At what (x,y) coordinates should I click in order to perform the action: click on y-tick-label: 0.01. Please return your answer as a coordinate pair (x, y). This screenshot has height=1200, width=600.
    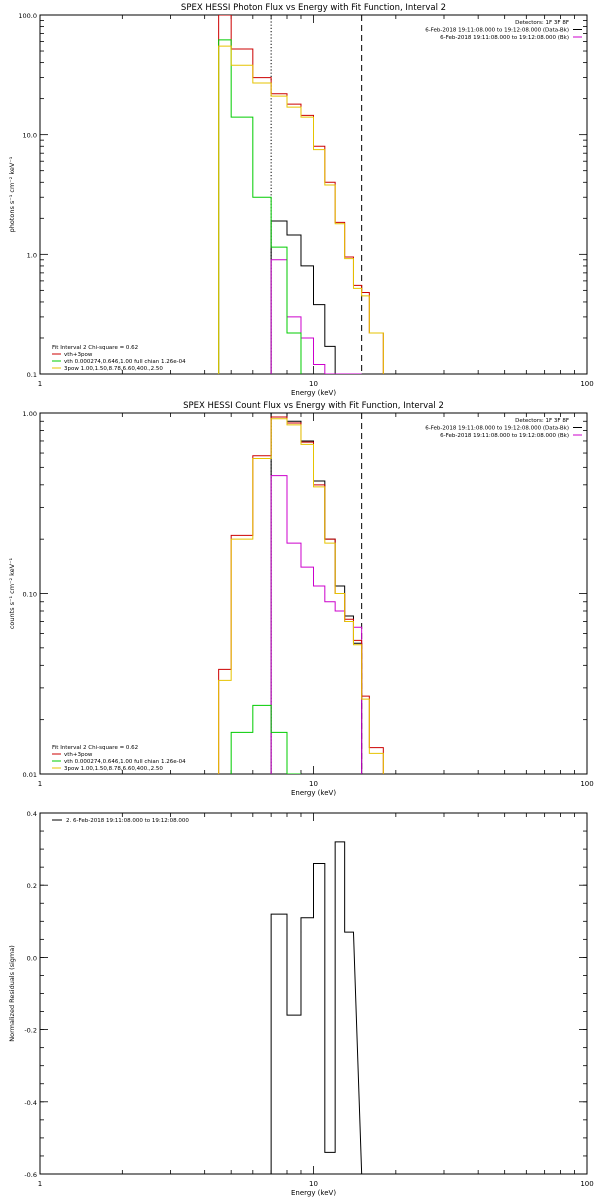
    Looking at the image, I should click on (30, 775).